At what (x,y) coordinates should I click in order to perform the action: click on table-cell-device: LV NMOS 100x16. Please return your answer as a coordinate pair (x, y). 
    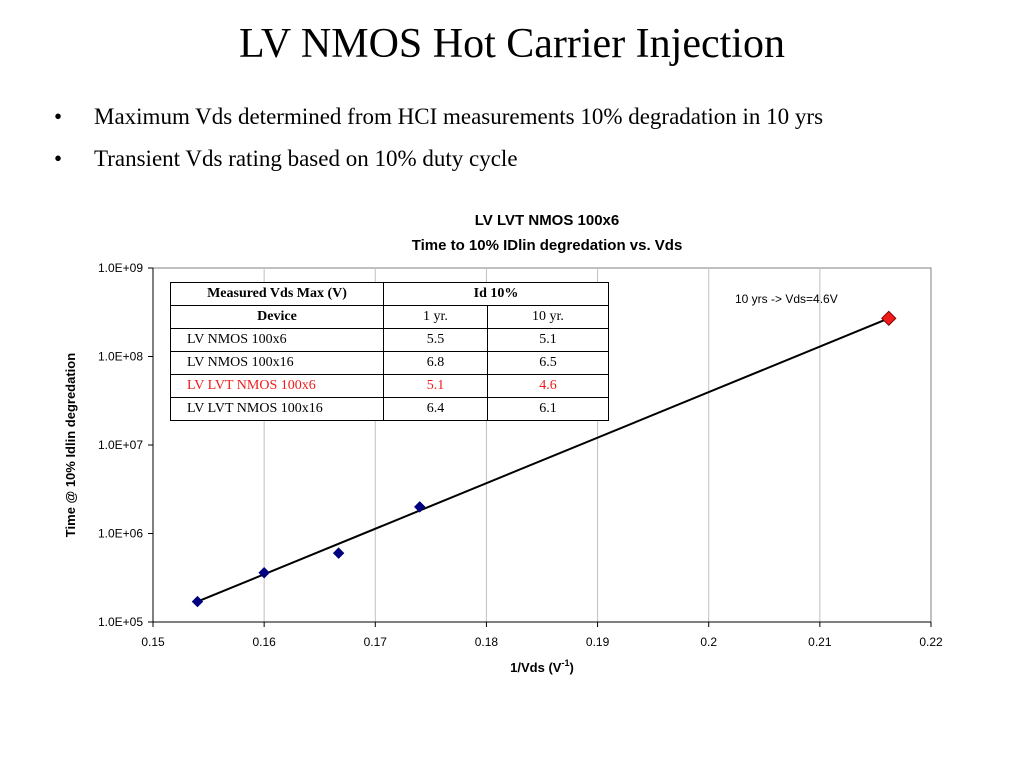
    Looking at the image, I should click on (277, 363).